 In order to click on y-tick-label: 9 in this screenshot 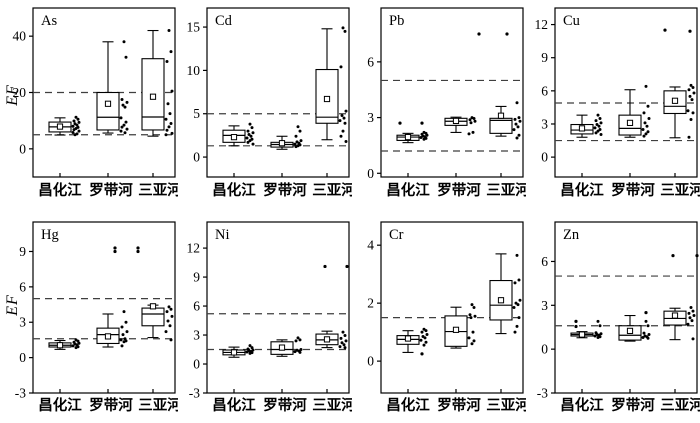, I will do `click(196, 277)`.